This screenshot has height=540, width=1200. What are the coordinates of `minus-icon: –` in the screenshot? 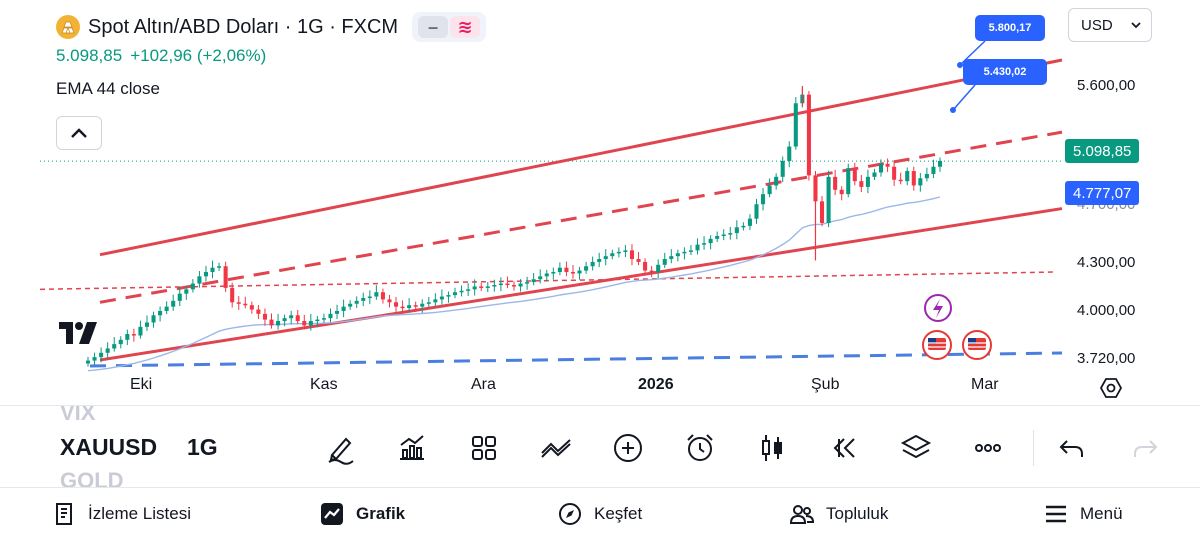 It's located at (433, 27).